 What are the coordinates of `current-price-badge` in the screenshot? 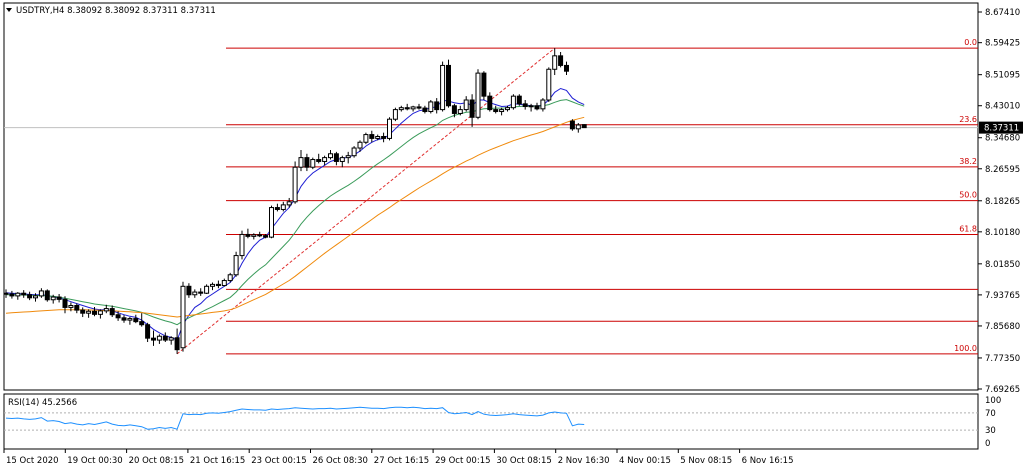 It's located at (1001, 127).